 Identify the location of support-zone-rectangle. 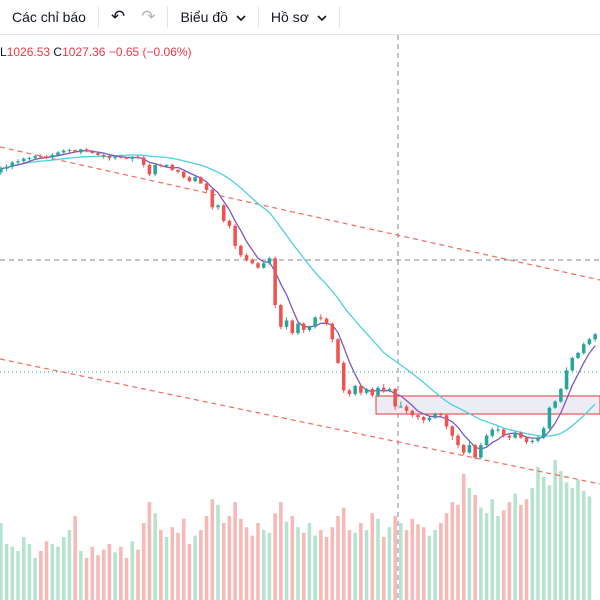
(487, 405).